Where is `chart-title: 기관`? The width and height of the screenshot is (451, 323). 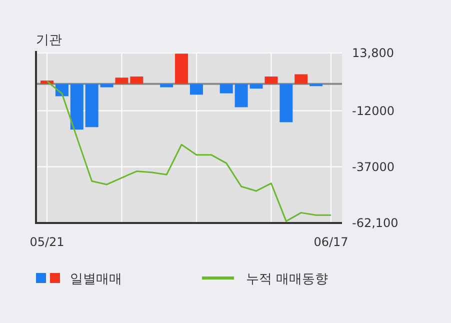
chart-title: 기관 is located at coordinates (49, 40).